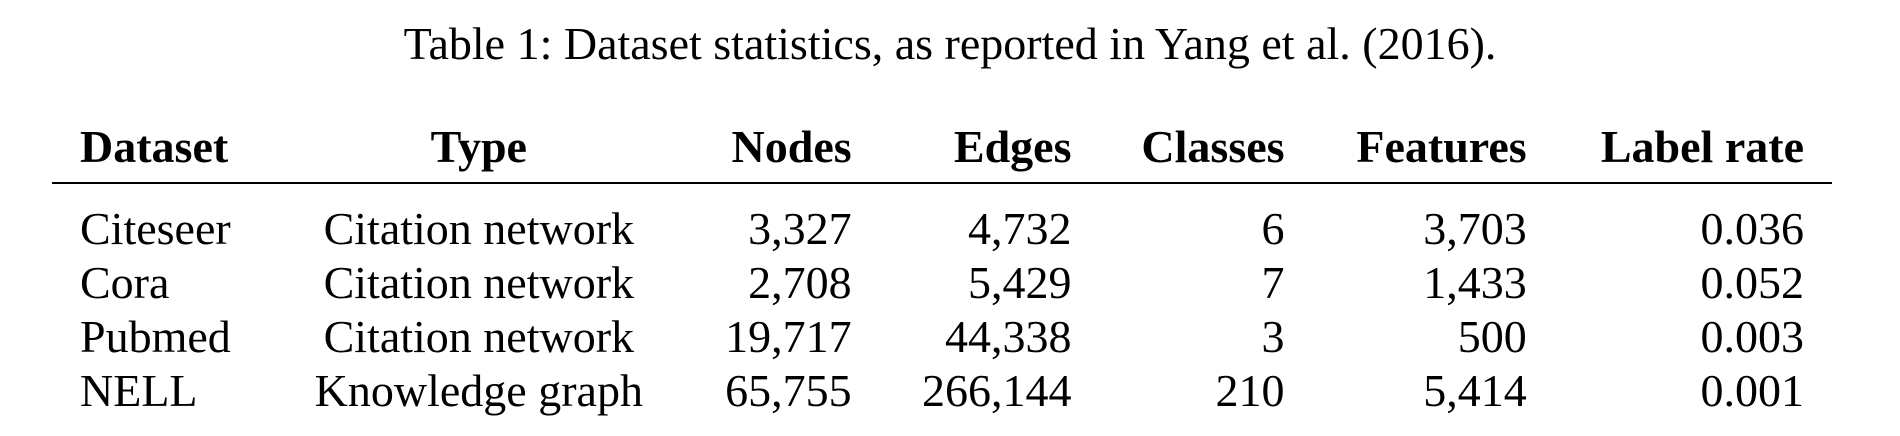 The image size is (1900, 436). What do you see at coordinates (1475, 390) in the screenshot?
I see `cell-features: 5,414` at bounding box center [1475, 390].